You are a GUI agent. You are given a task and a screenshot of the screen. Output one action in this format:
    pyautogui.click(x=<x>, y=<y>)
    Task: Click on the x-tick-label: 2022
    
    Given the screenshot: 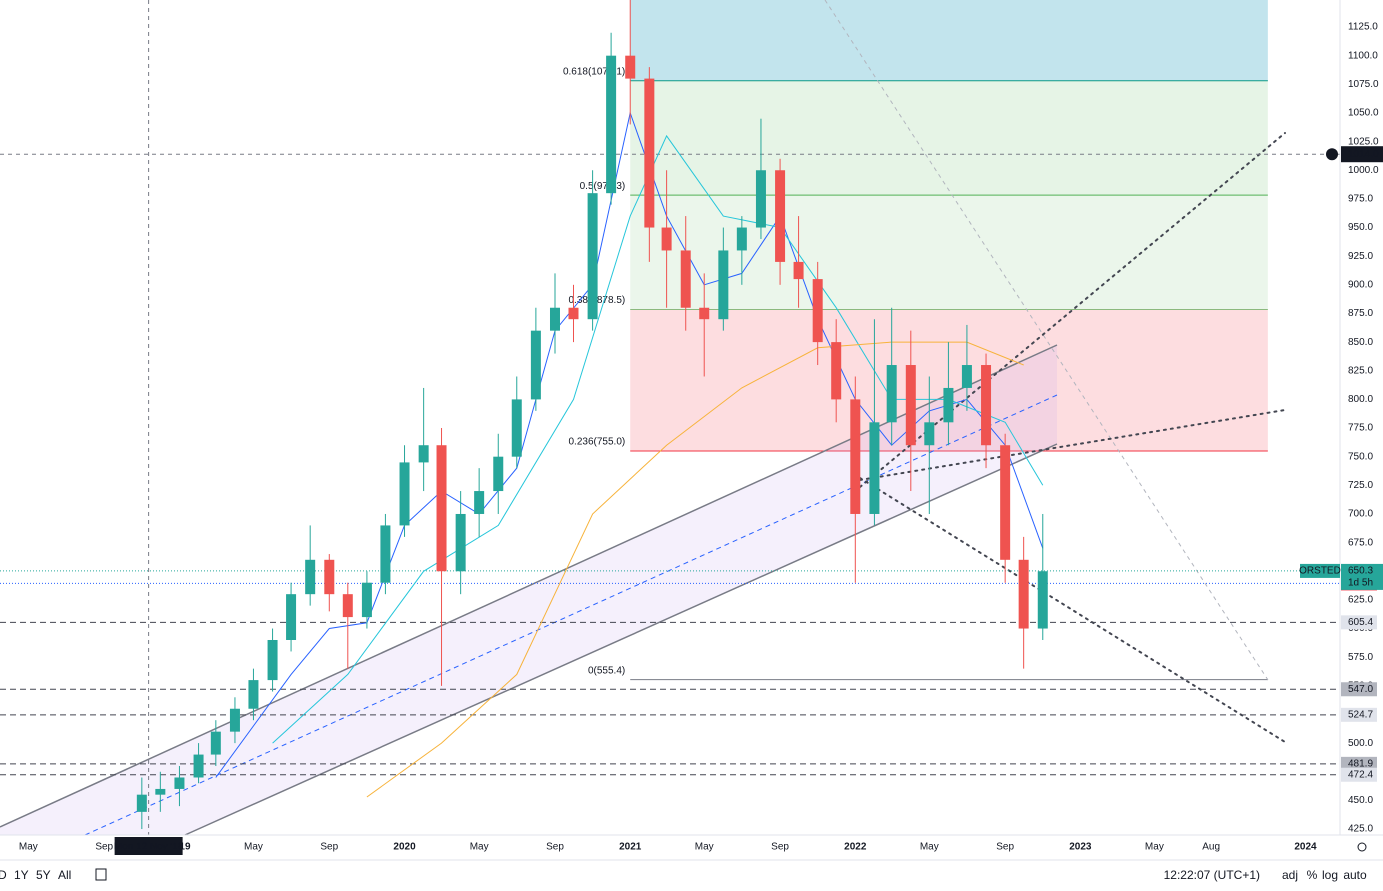 What is the action you would take?
    pyautogui.click(x=855, y=847)
    